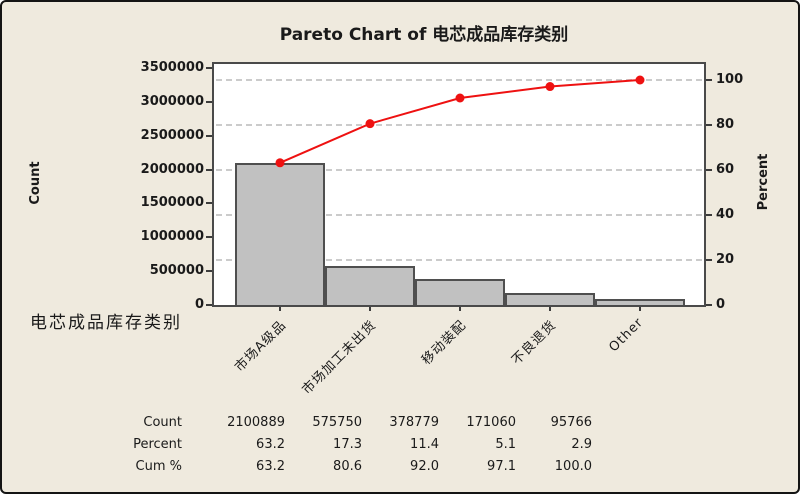  What do you see at coordinates (725, 169) in the screenshot?
I see `right-axis-tick-label: 60` at bounding box center [725, 169].